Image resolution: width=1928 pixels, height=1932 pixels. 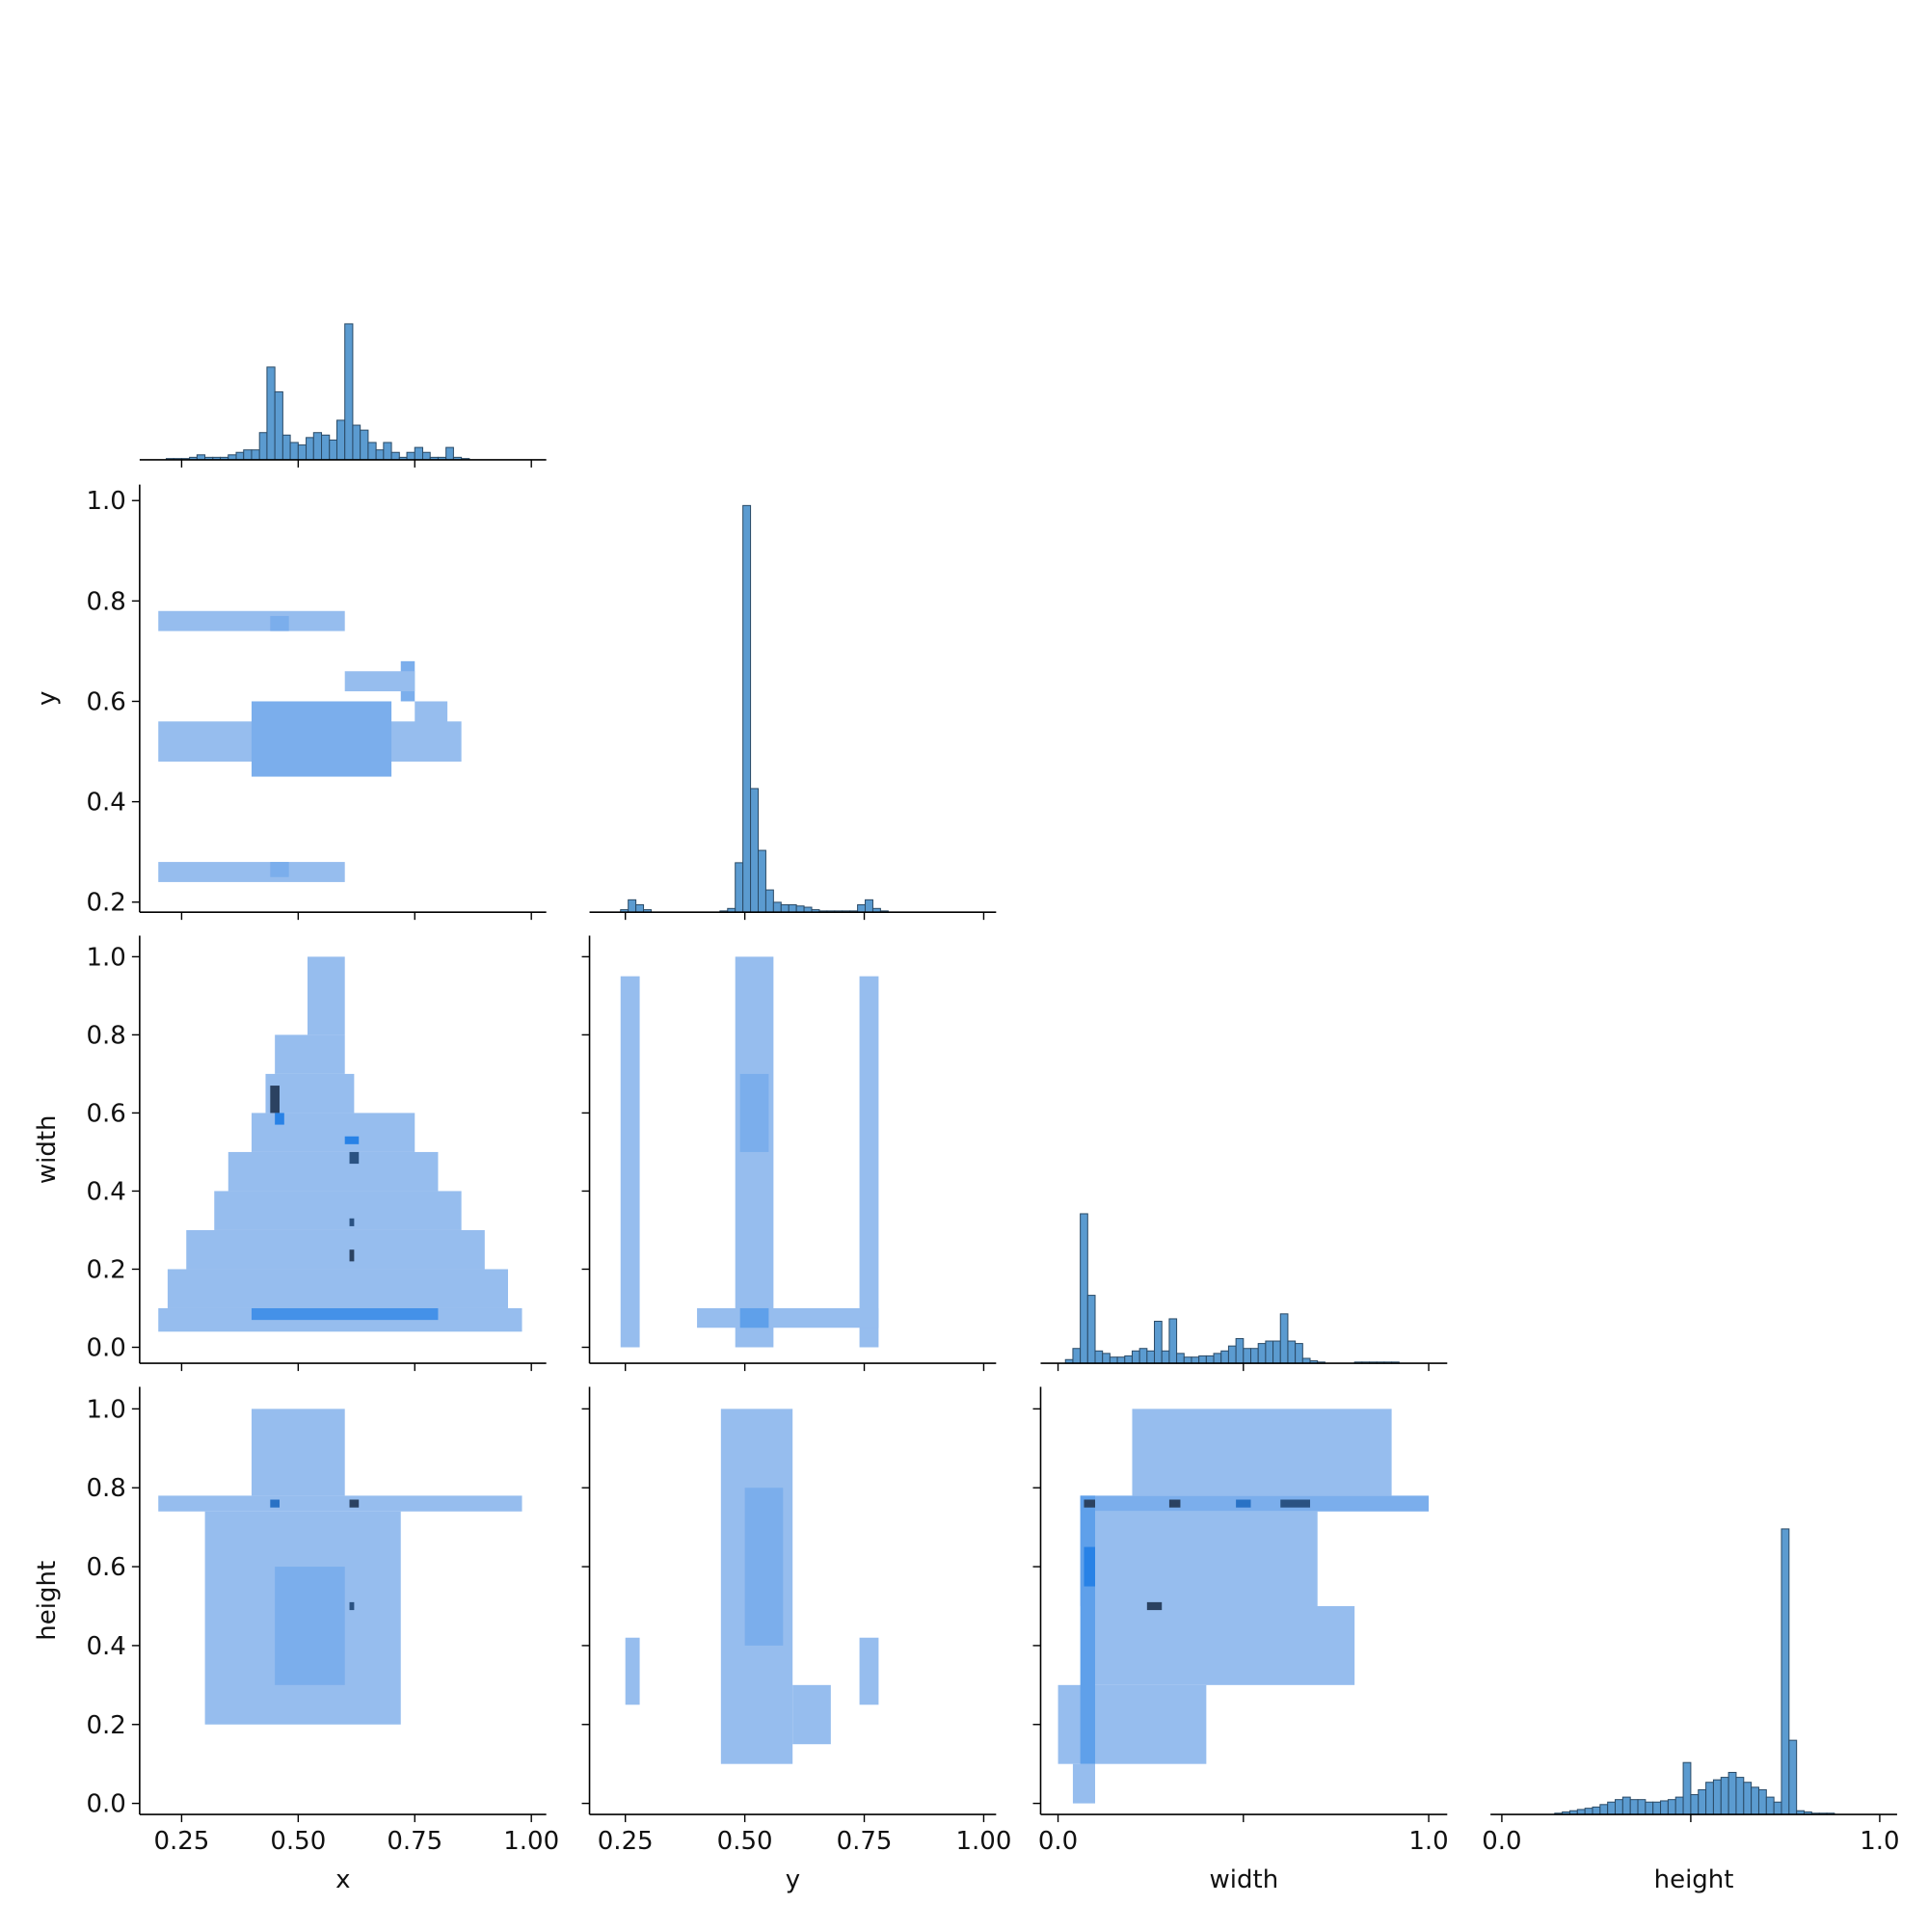 I want to click on y-axis-label: width, so click(x=48, y=1149).